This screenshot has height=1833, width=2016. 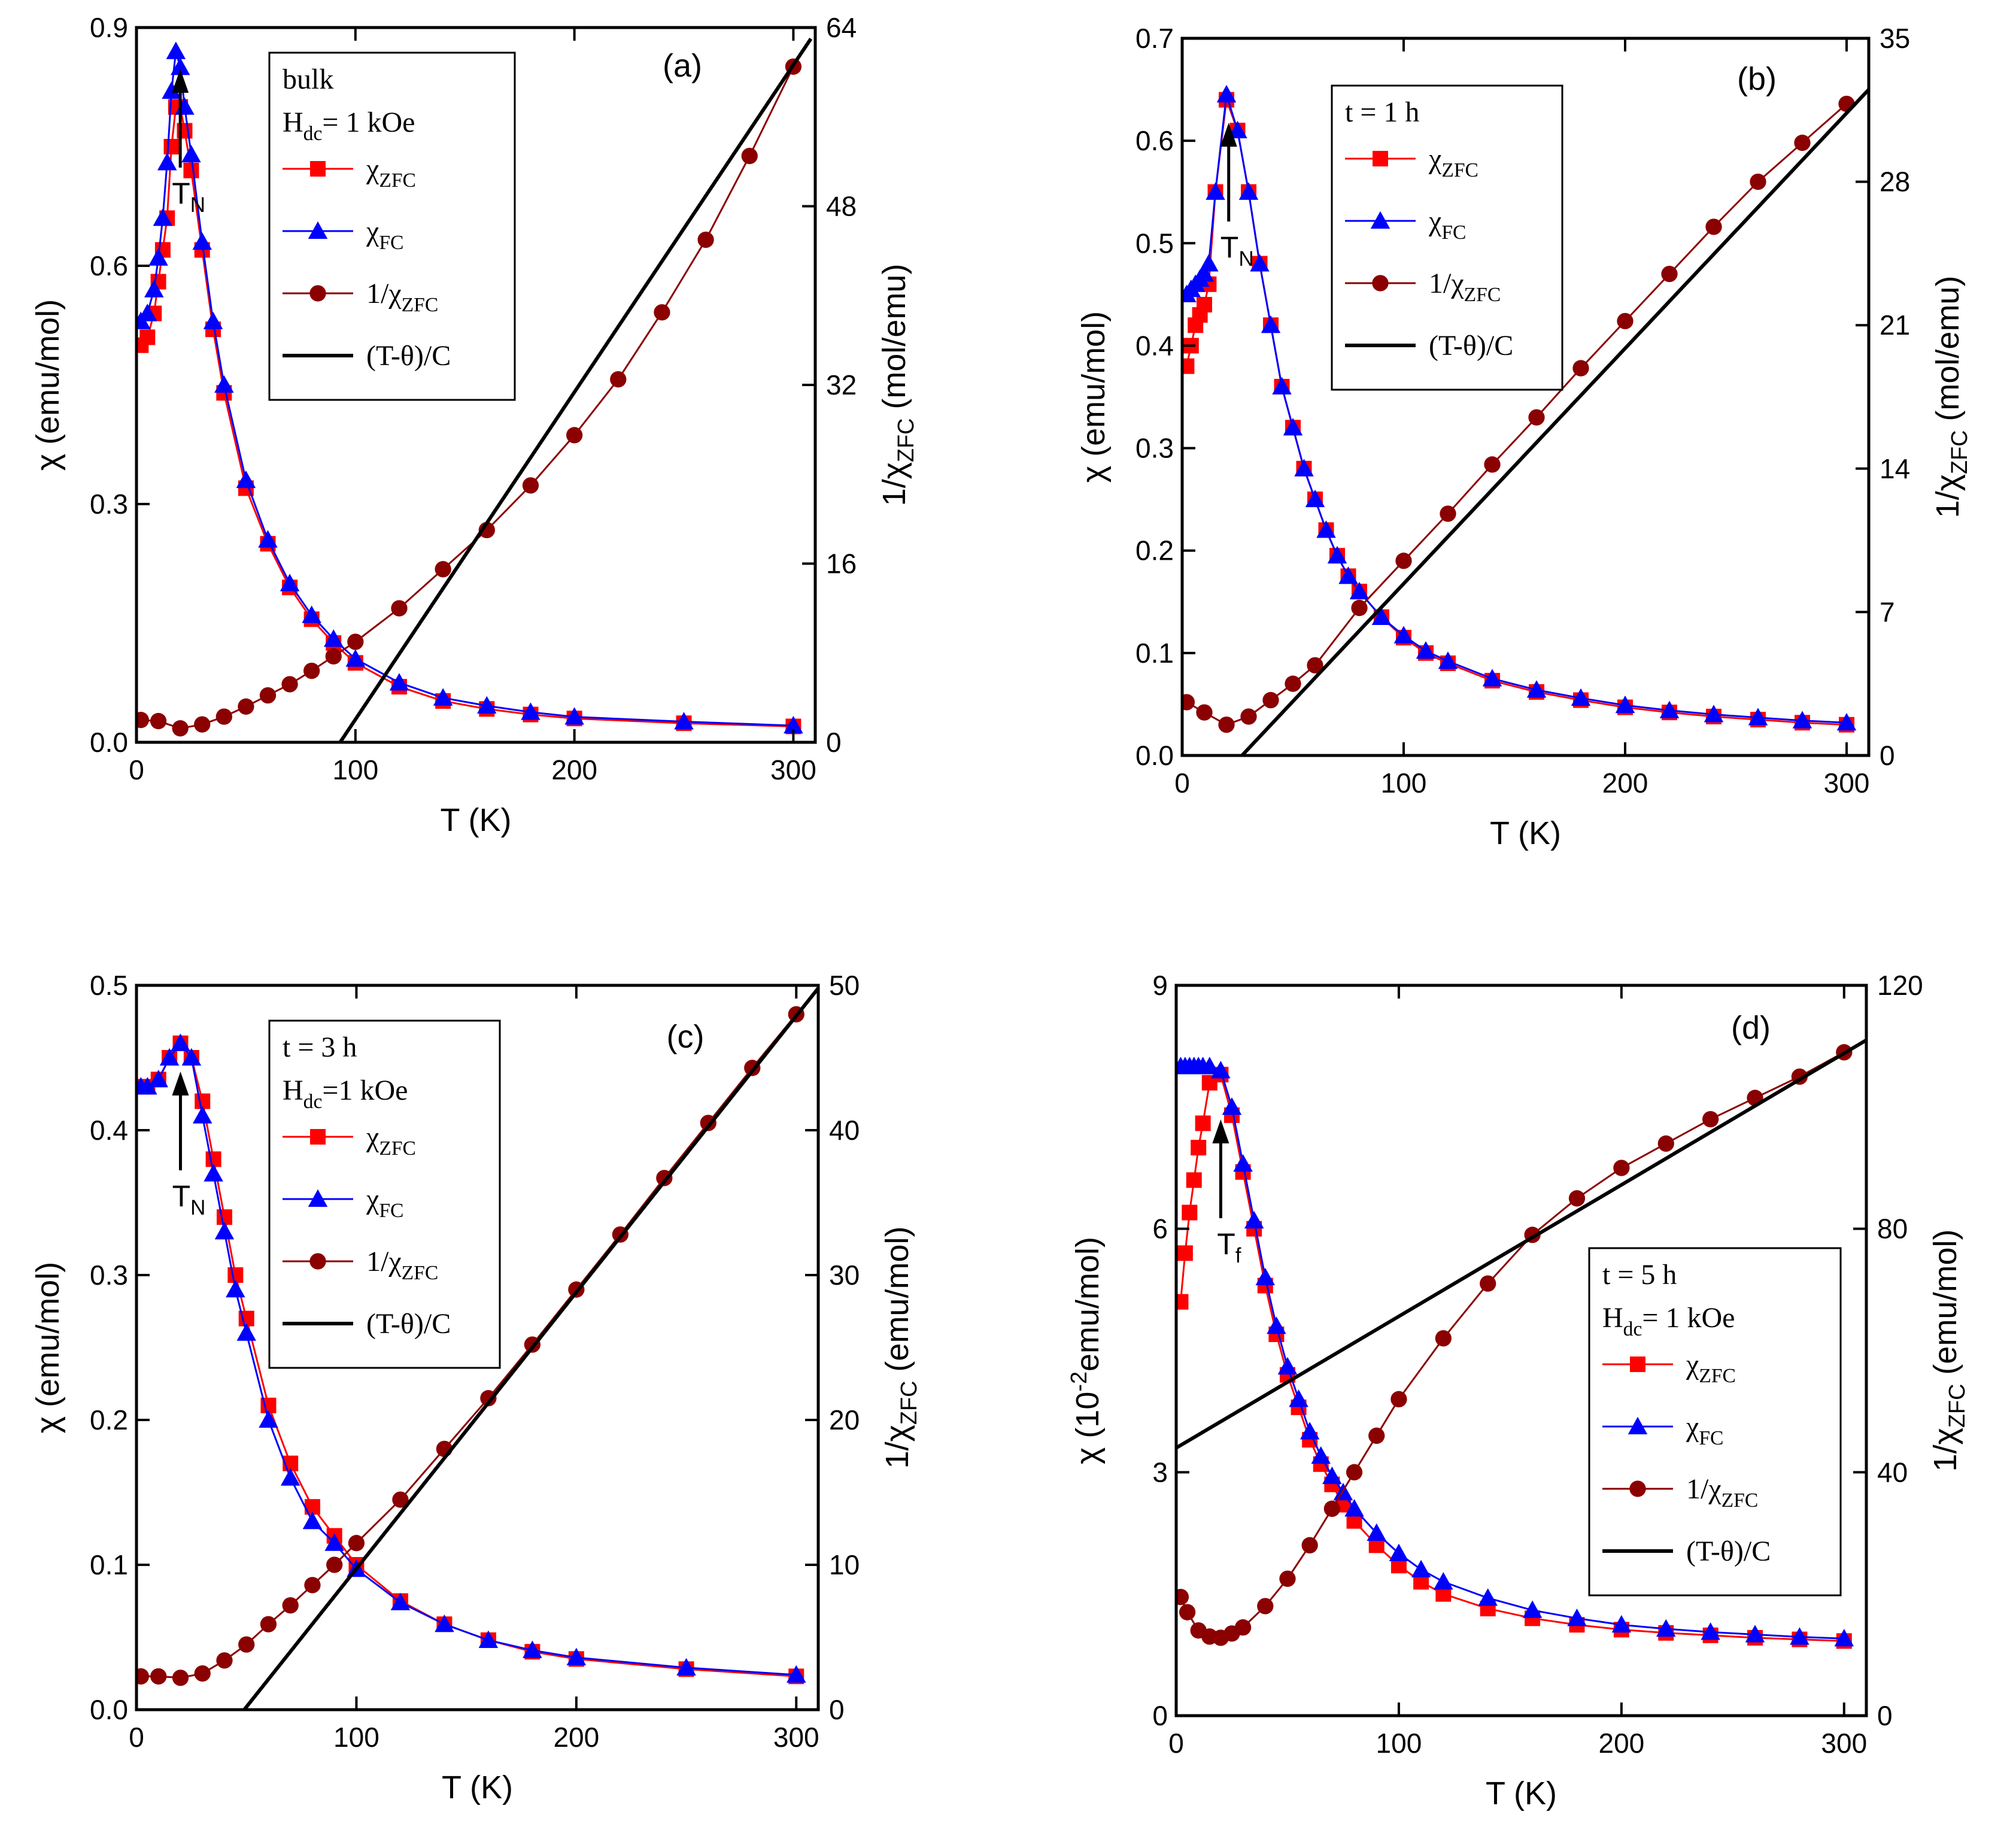 What do you see at coordinates (1382, 112) in the screenshot?
I see `legend-title-part: t = 1 h` at bounding box center [1382, 112].